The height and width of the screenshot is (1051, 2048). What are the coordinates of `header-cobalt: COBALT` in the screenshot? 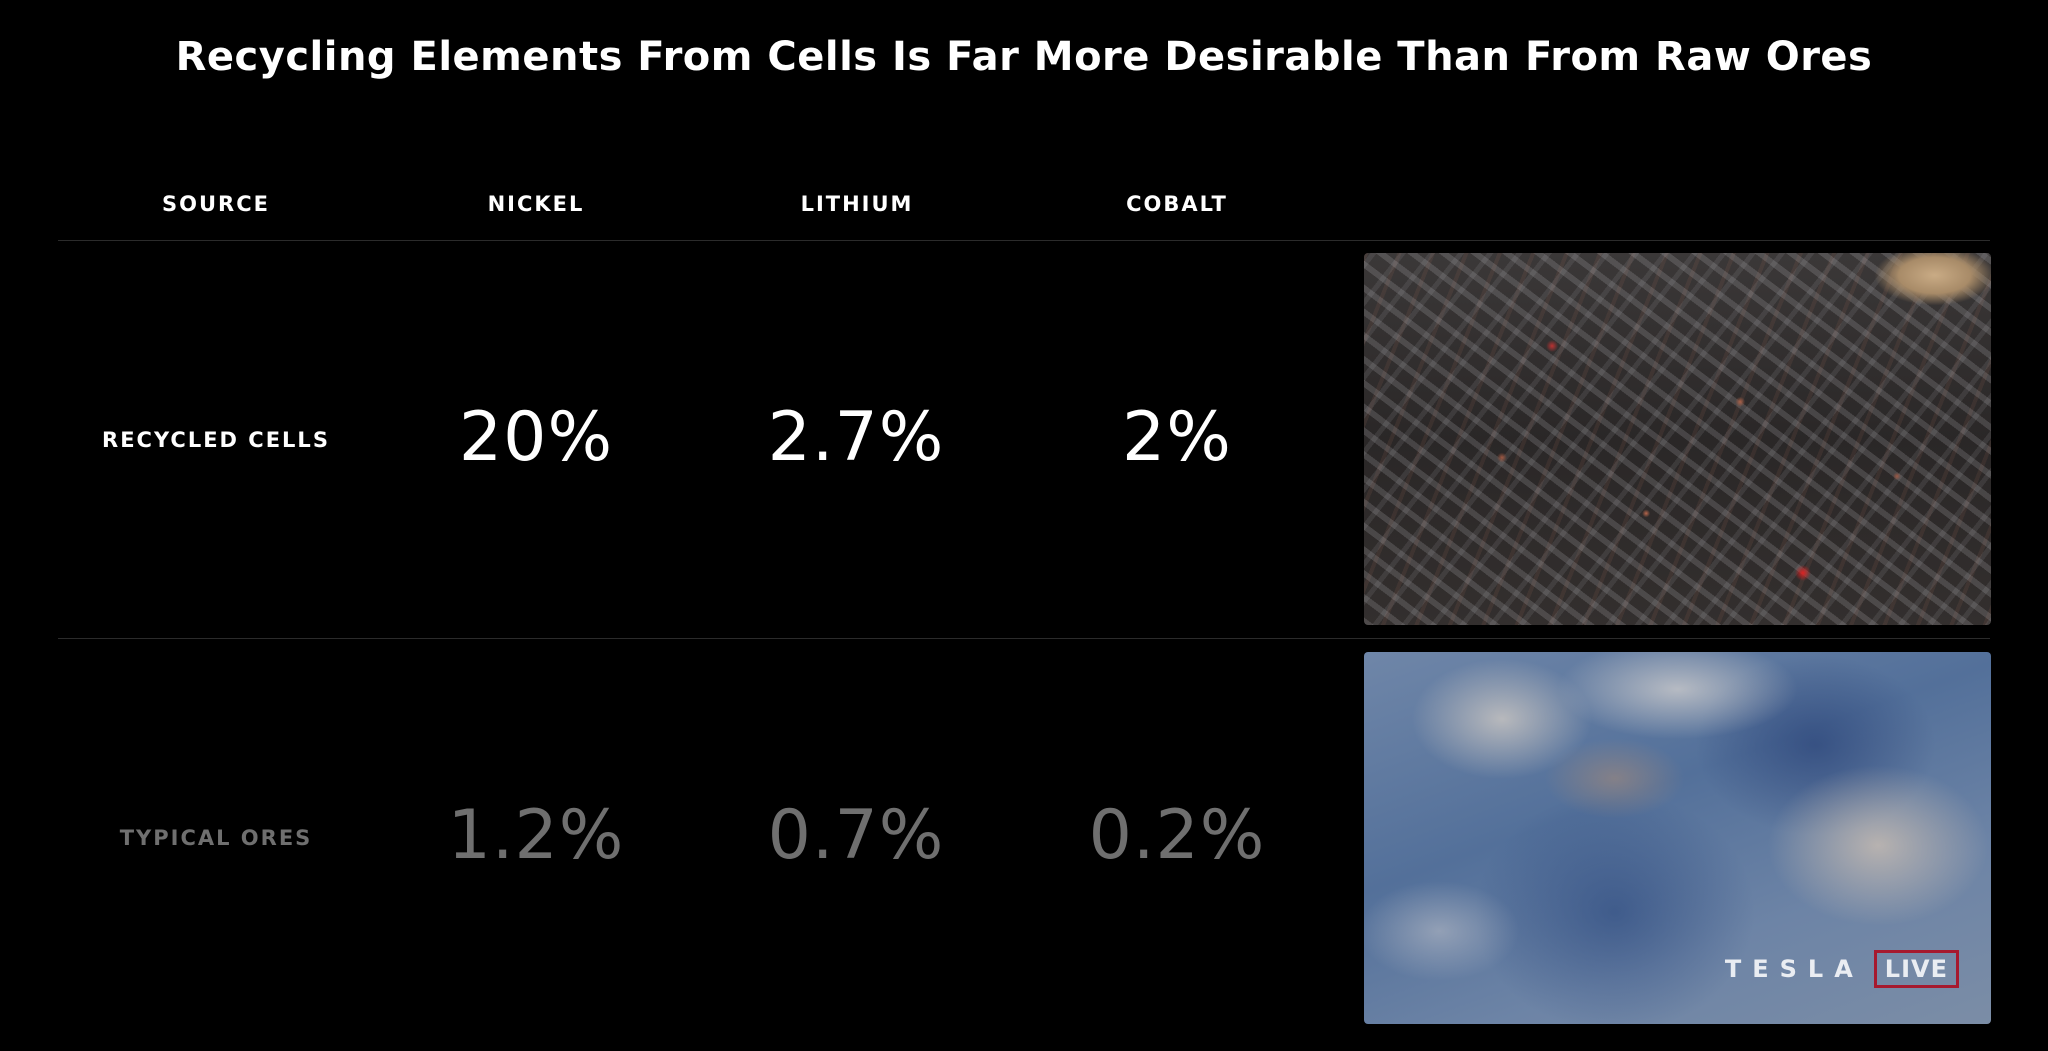 It's located at (1177, 204).